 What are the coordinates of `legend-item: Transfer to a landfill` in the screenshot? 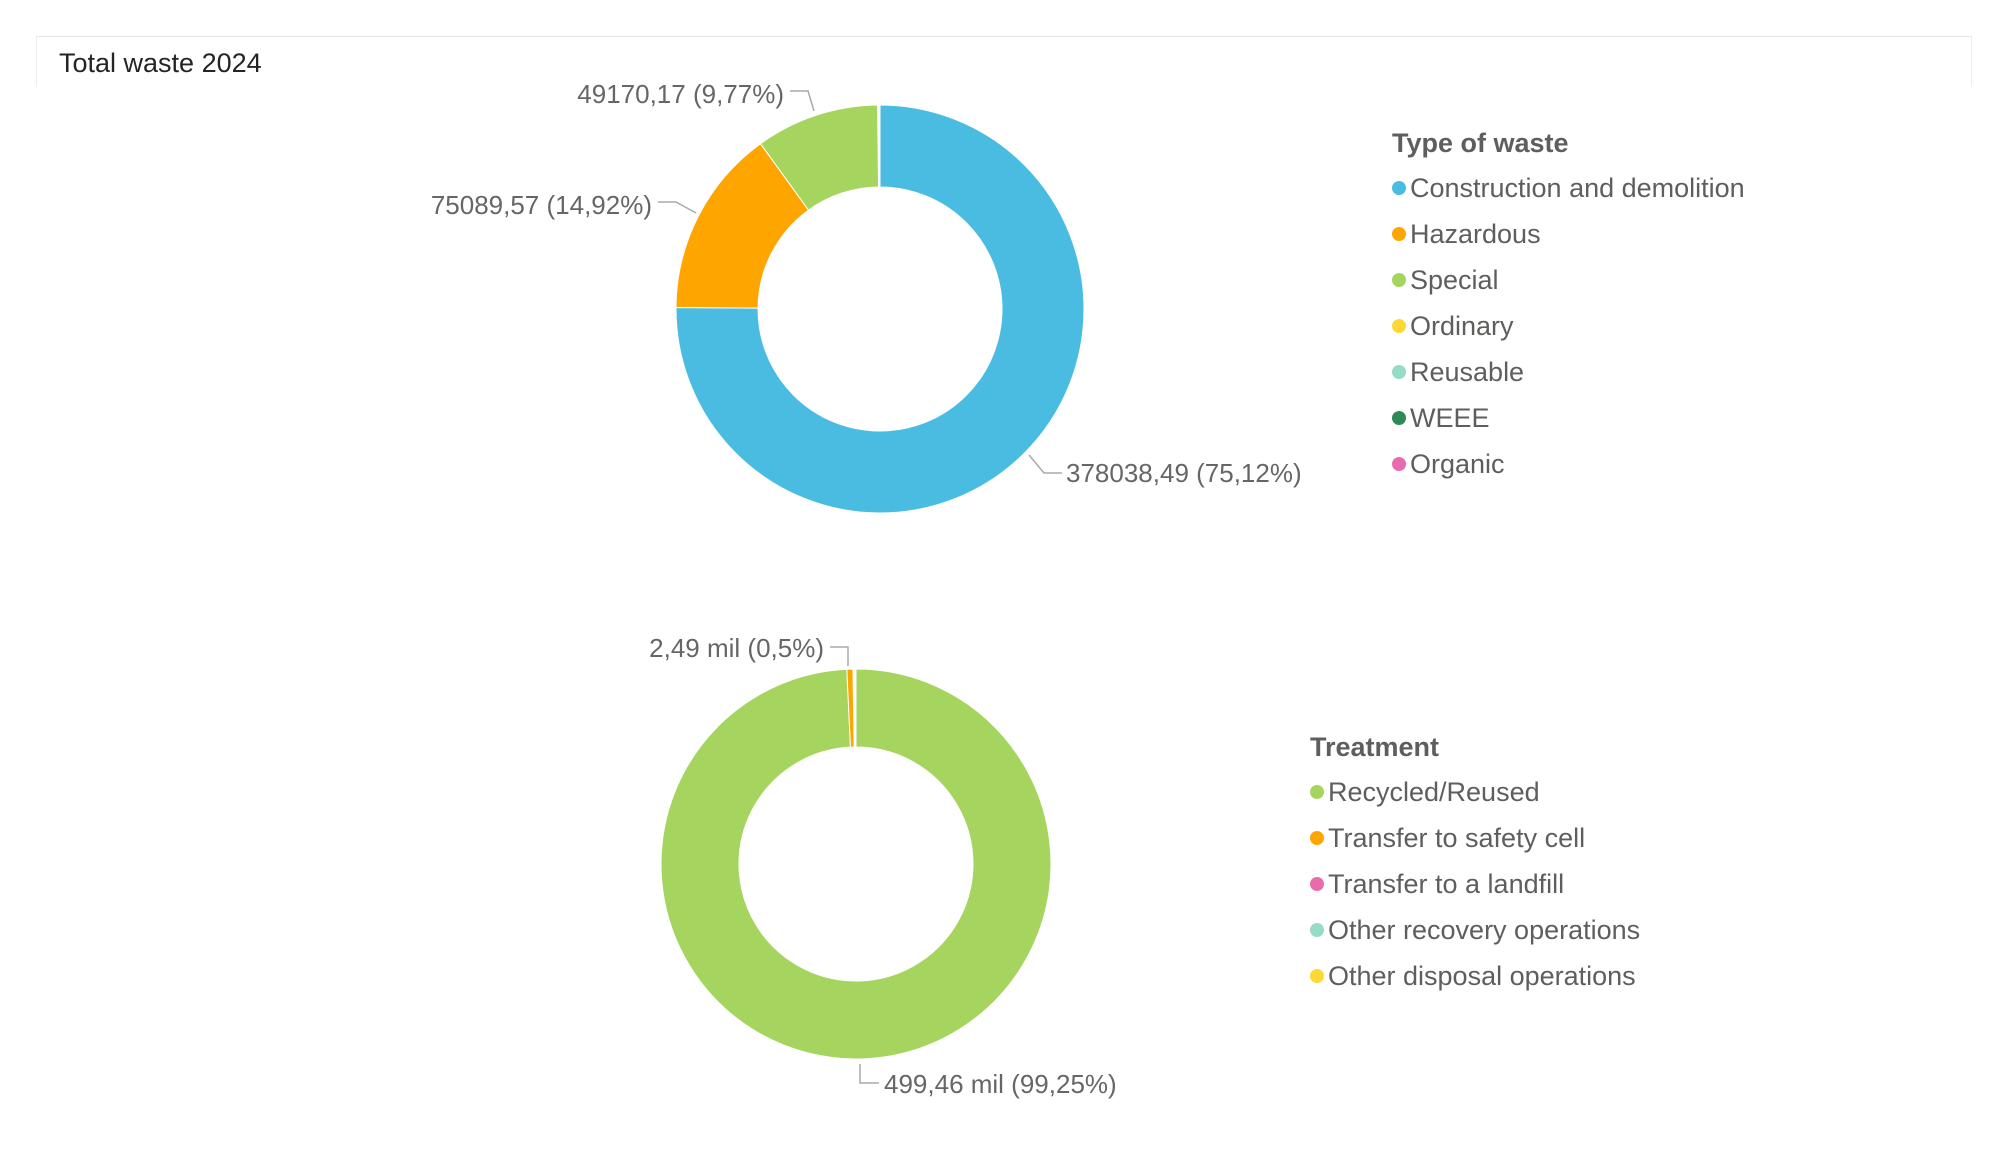 It's located at (1475, 884).